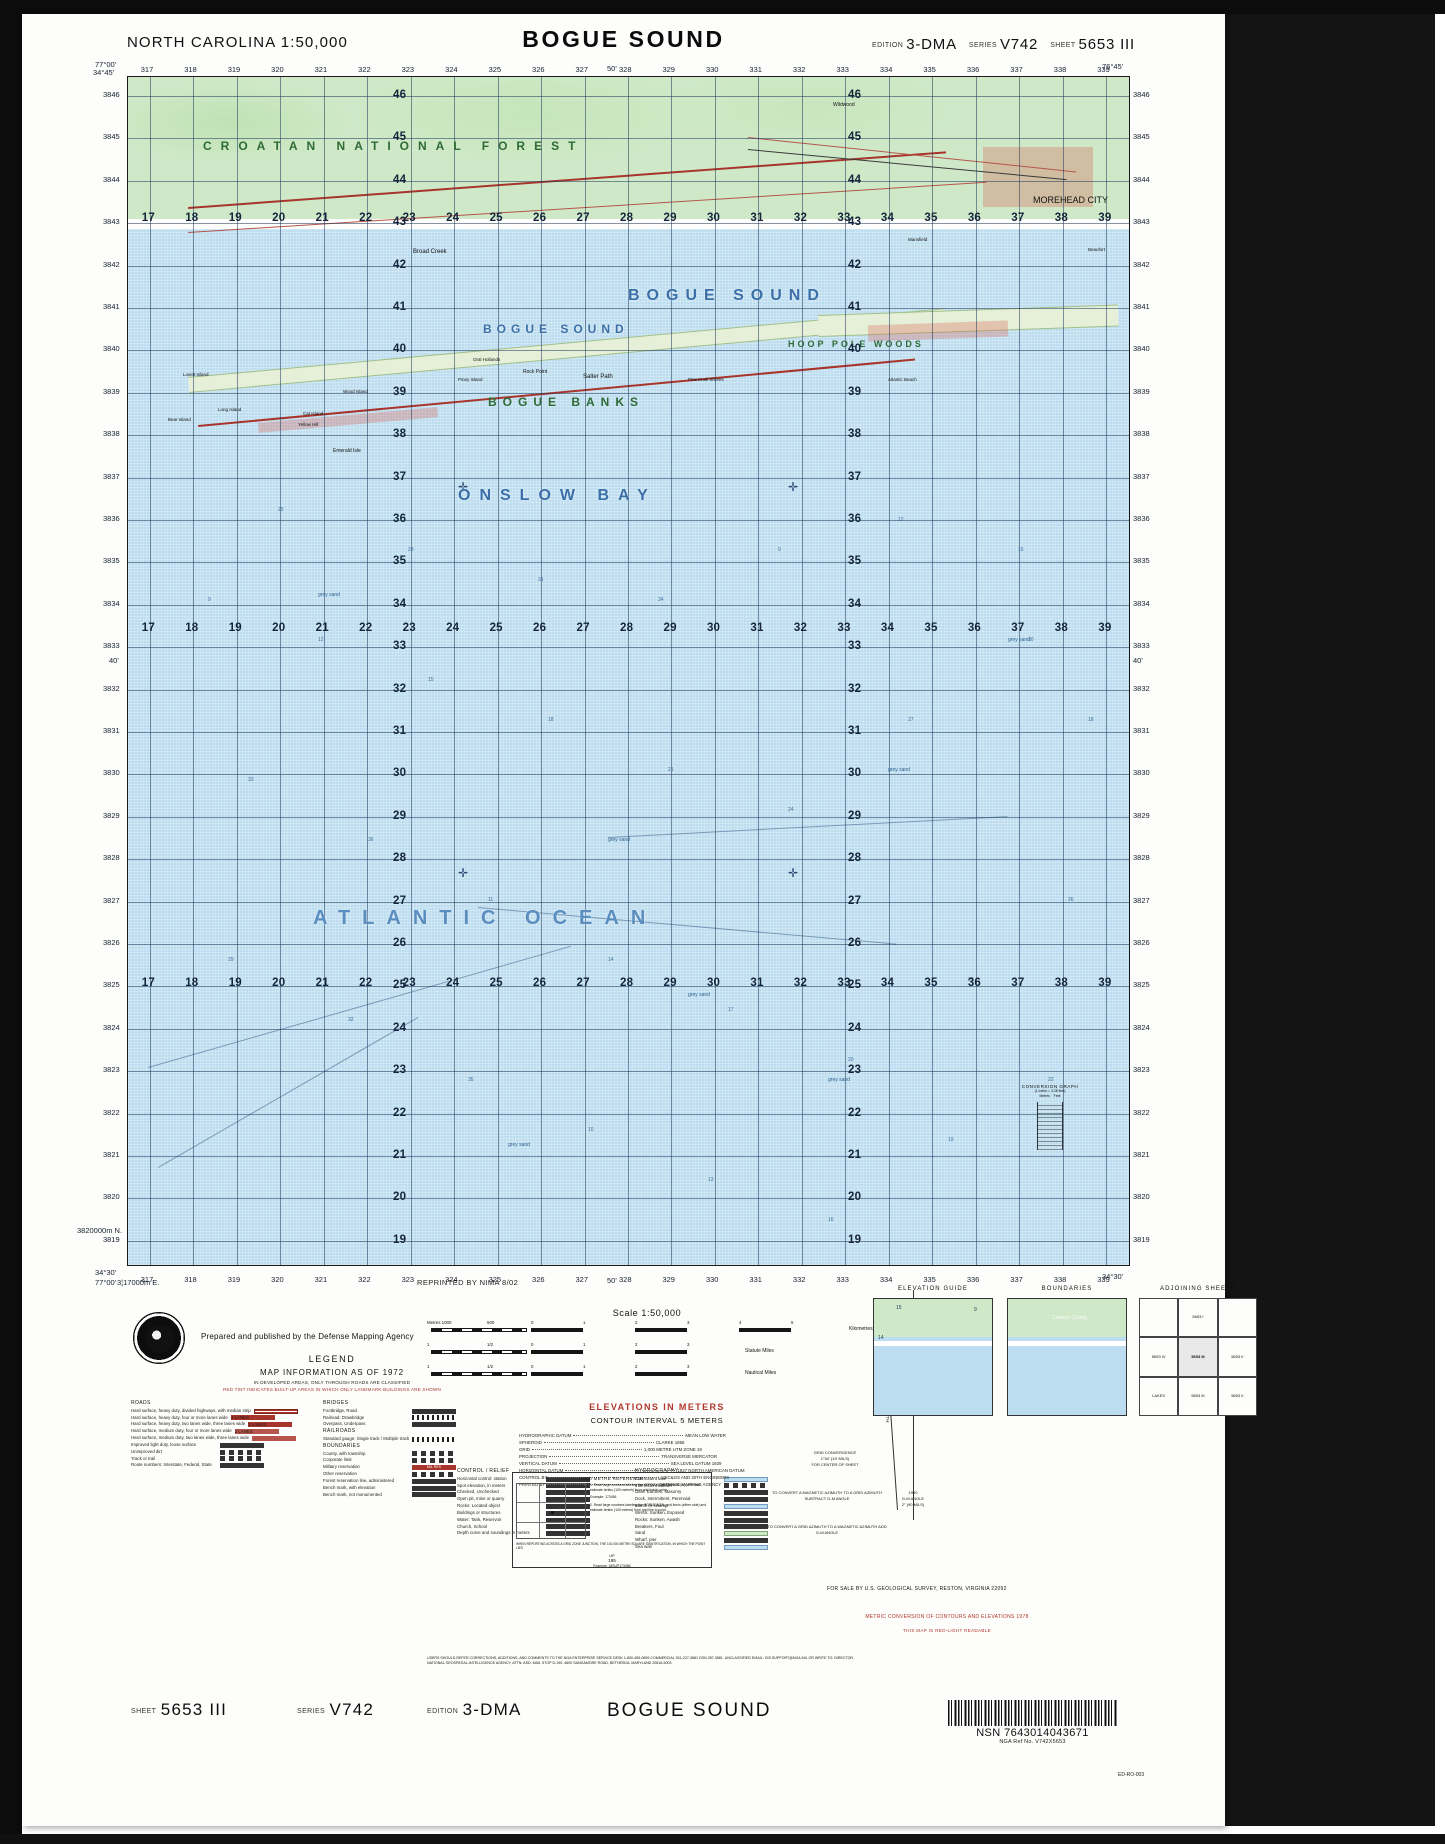  Describe the element at coordinates (765, 1330) in the screenshot. I see `scale-bar-segment` at that location.